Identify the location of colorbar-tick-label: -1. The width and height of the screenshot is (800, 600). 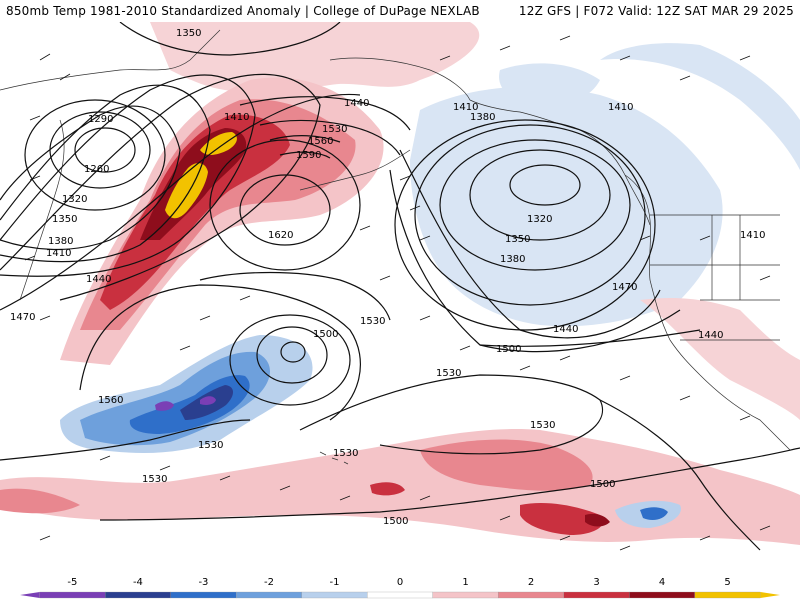
(334, 582).